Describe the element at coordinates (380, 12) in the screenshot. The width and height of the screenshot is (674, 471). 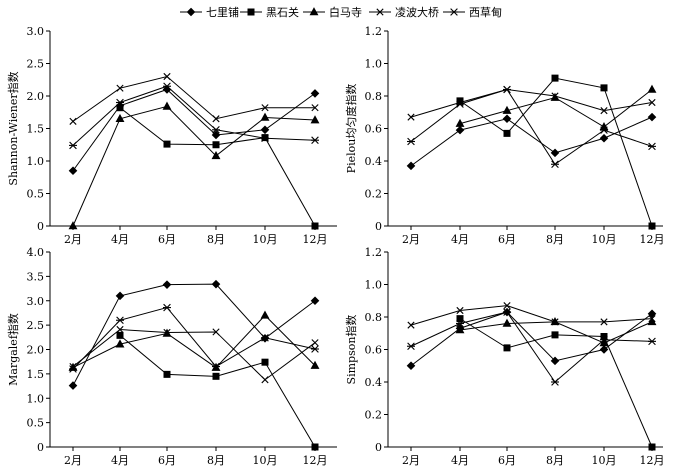
I see `x-marker-icon` at that location.